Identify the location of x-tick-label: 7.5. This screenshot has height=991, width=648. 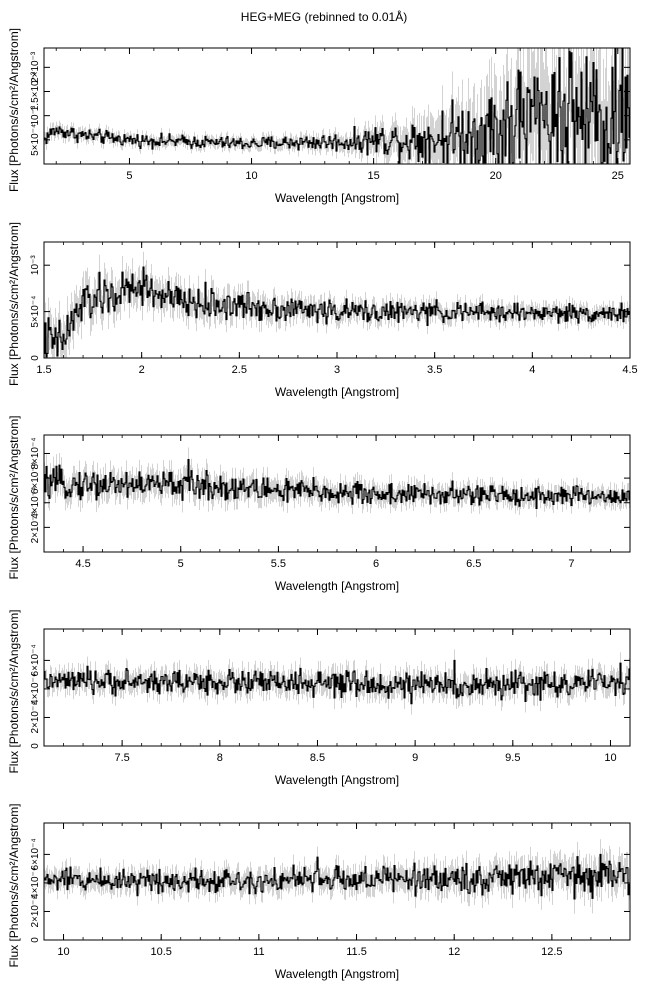
(121, 758).